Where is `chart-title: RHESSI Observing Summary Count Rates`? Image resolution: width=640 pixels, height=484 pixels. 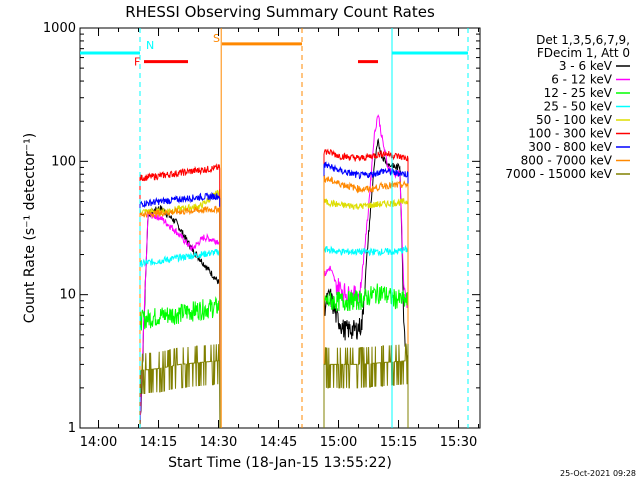
chart-title: RHESSI Observing Summary Count Rates is located at coordinates (280, 12).